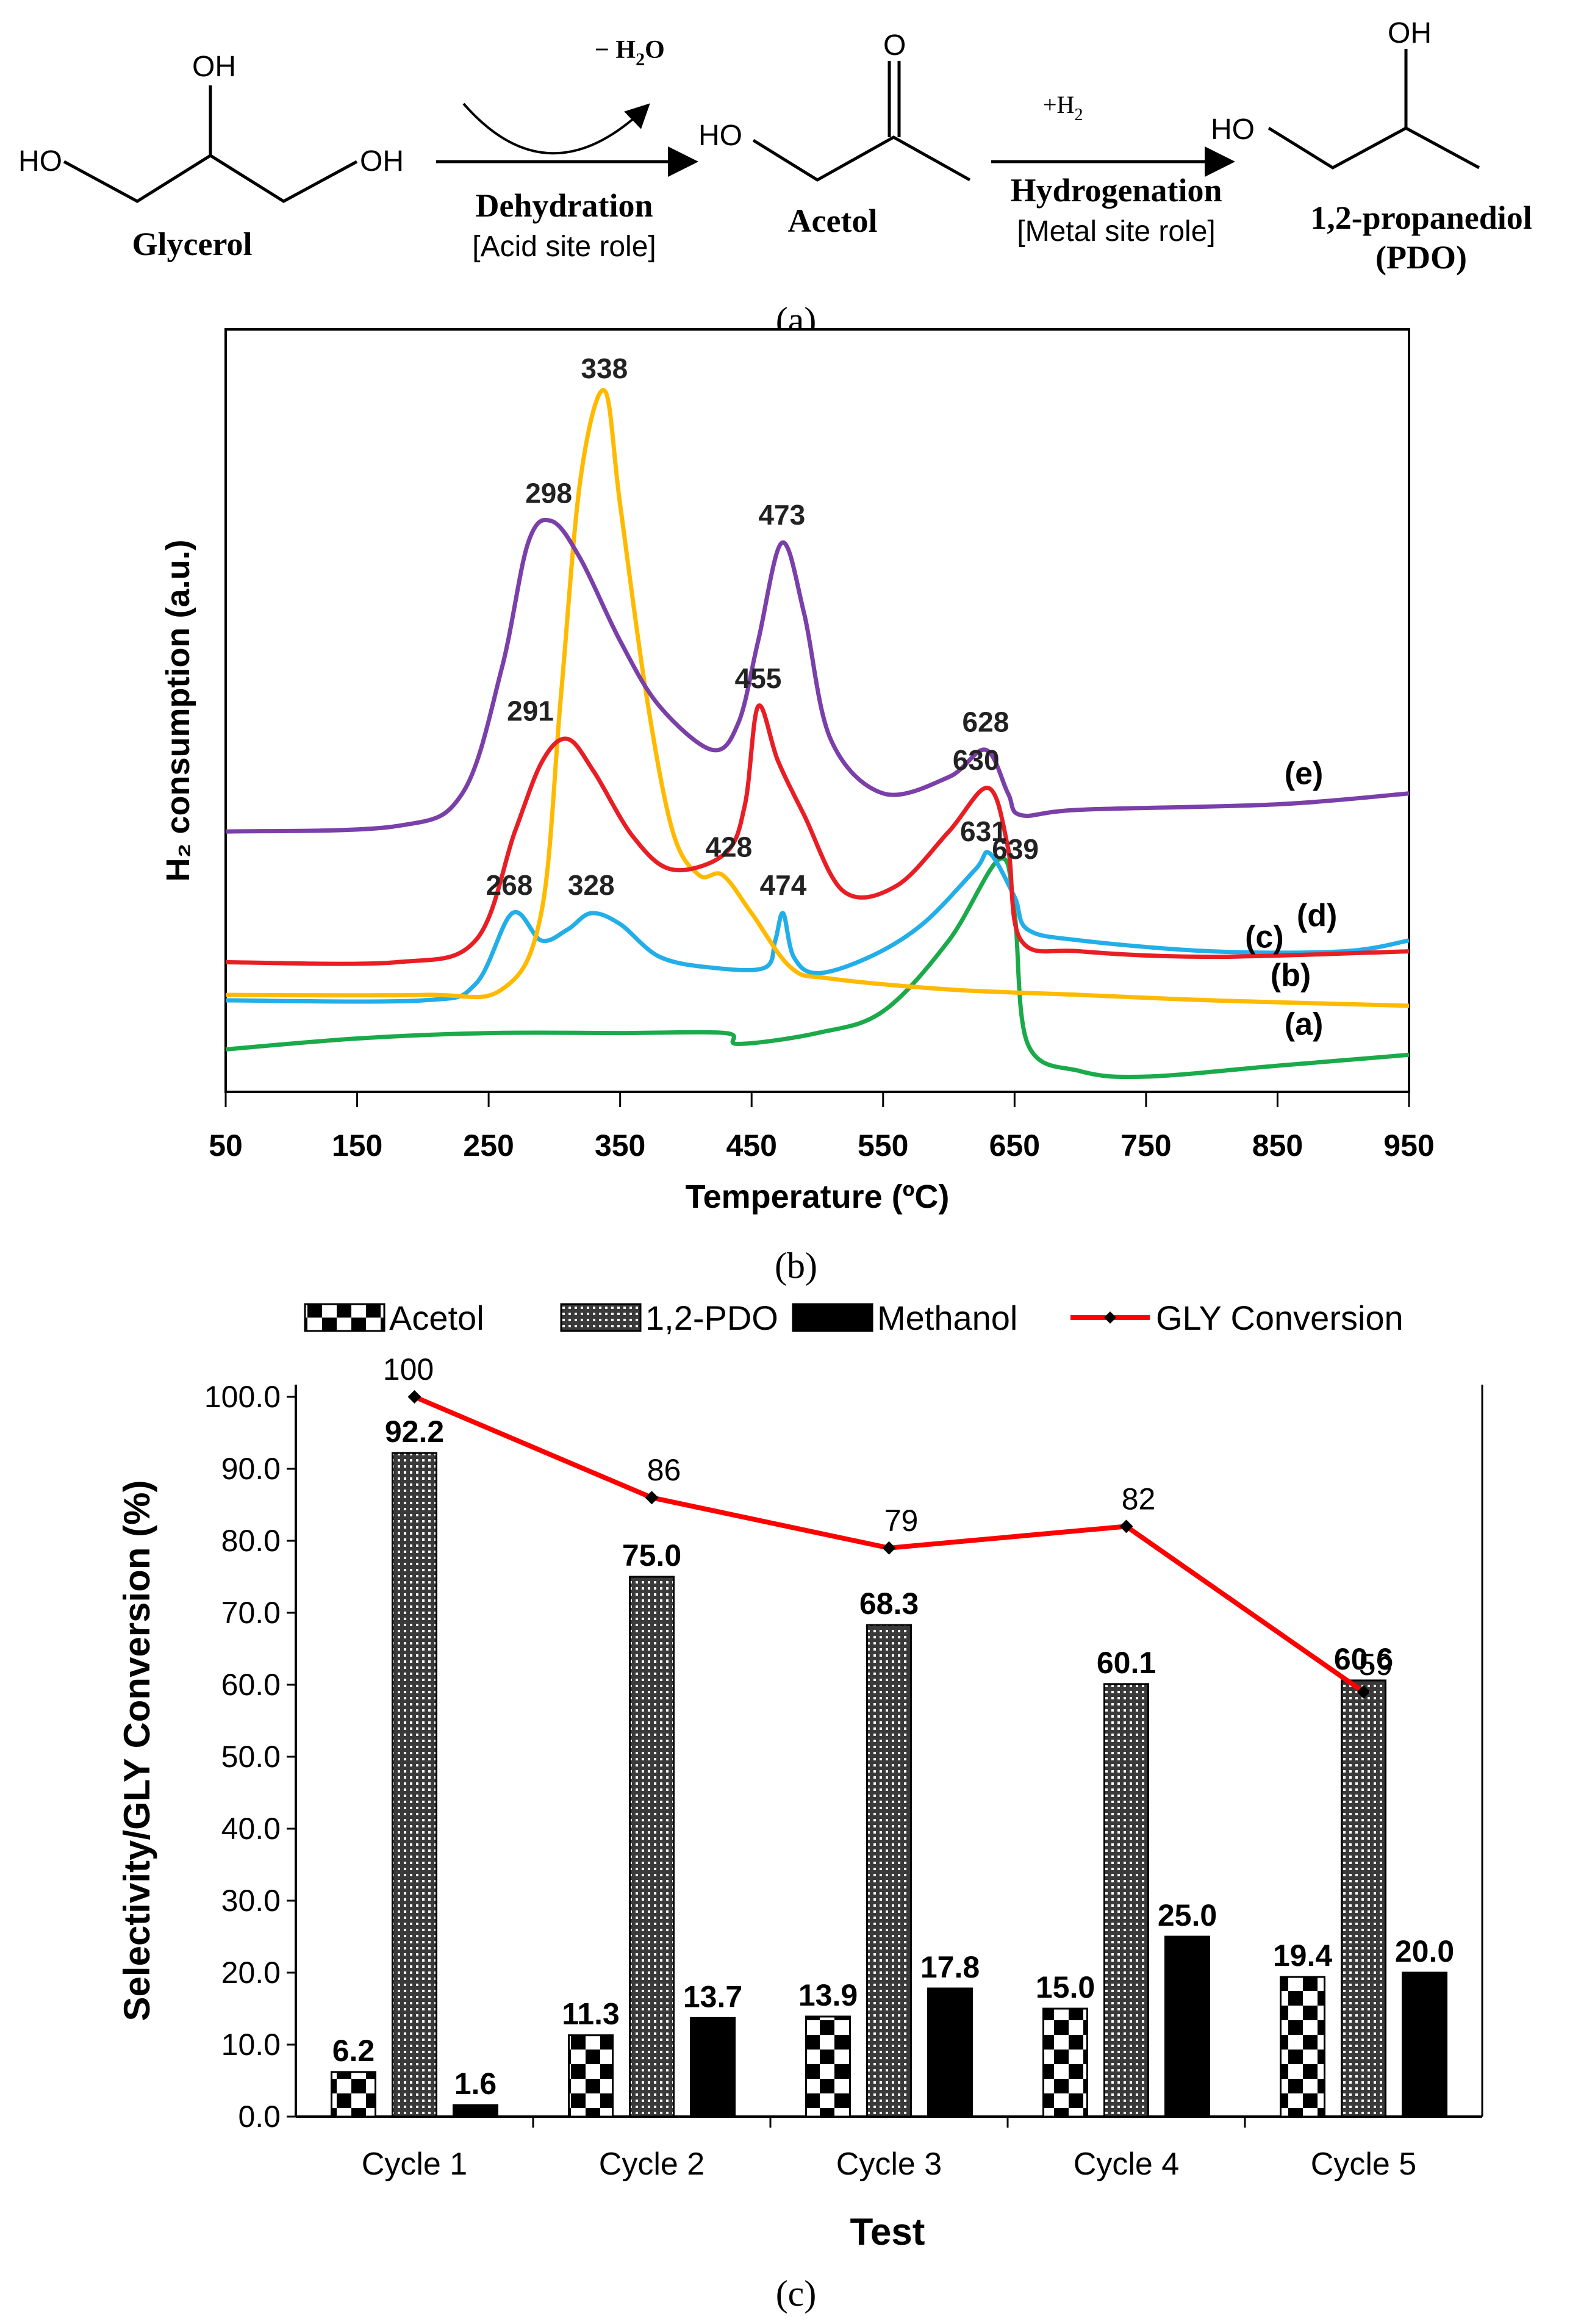  I want to click on tpr-curve-b, so click(817, 927).